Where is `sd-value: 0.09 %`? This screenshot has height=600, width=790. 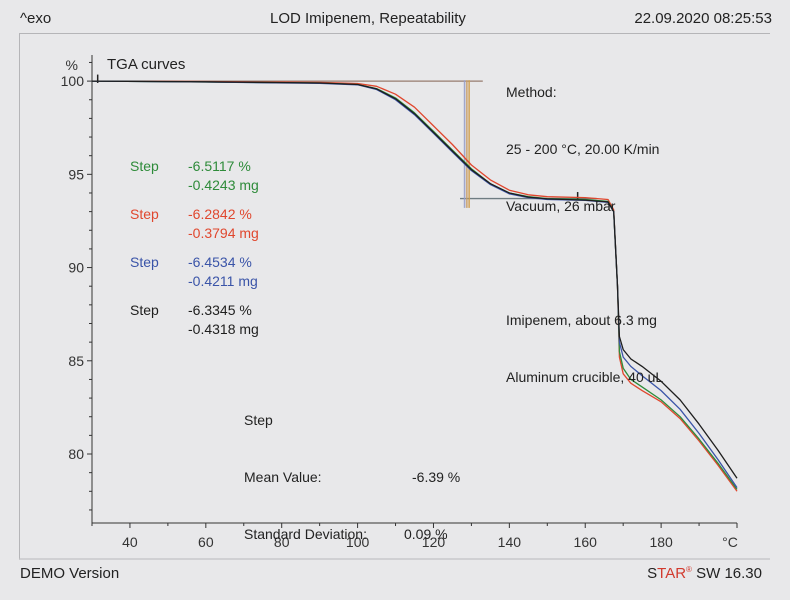 sd-value: 0.09 % is located at coordinates (426, 534).